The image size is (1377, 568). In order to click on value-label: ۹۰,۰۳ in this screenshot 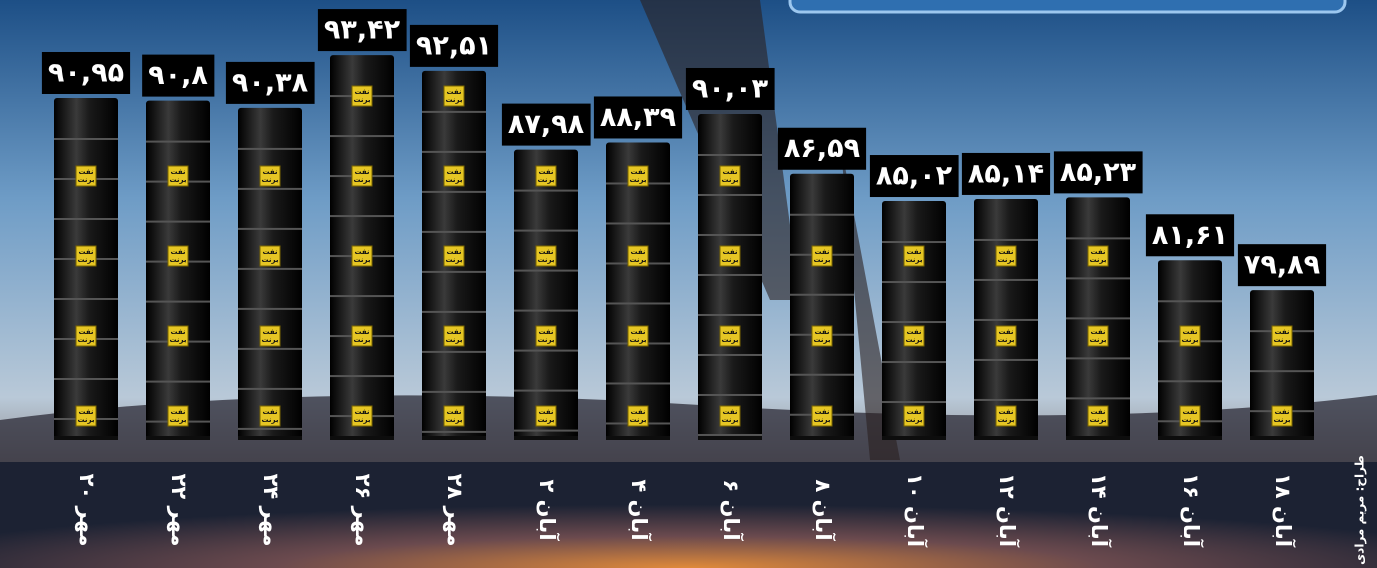, I will do `click(730, 88)`.